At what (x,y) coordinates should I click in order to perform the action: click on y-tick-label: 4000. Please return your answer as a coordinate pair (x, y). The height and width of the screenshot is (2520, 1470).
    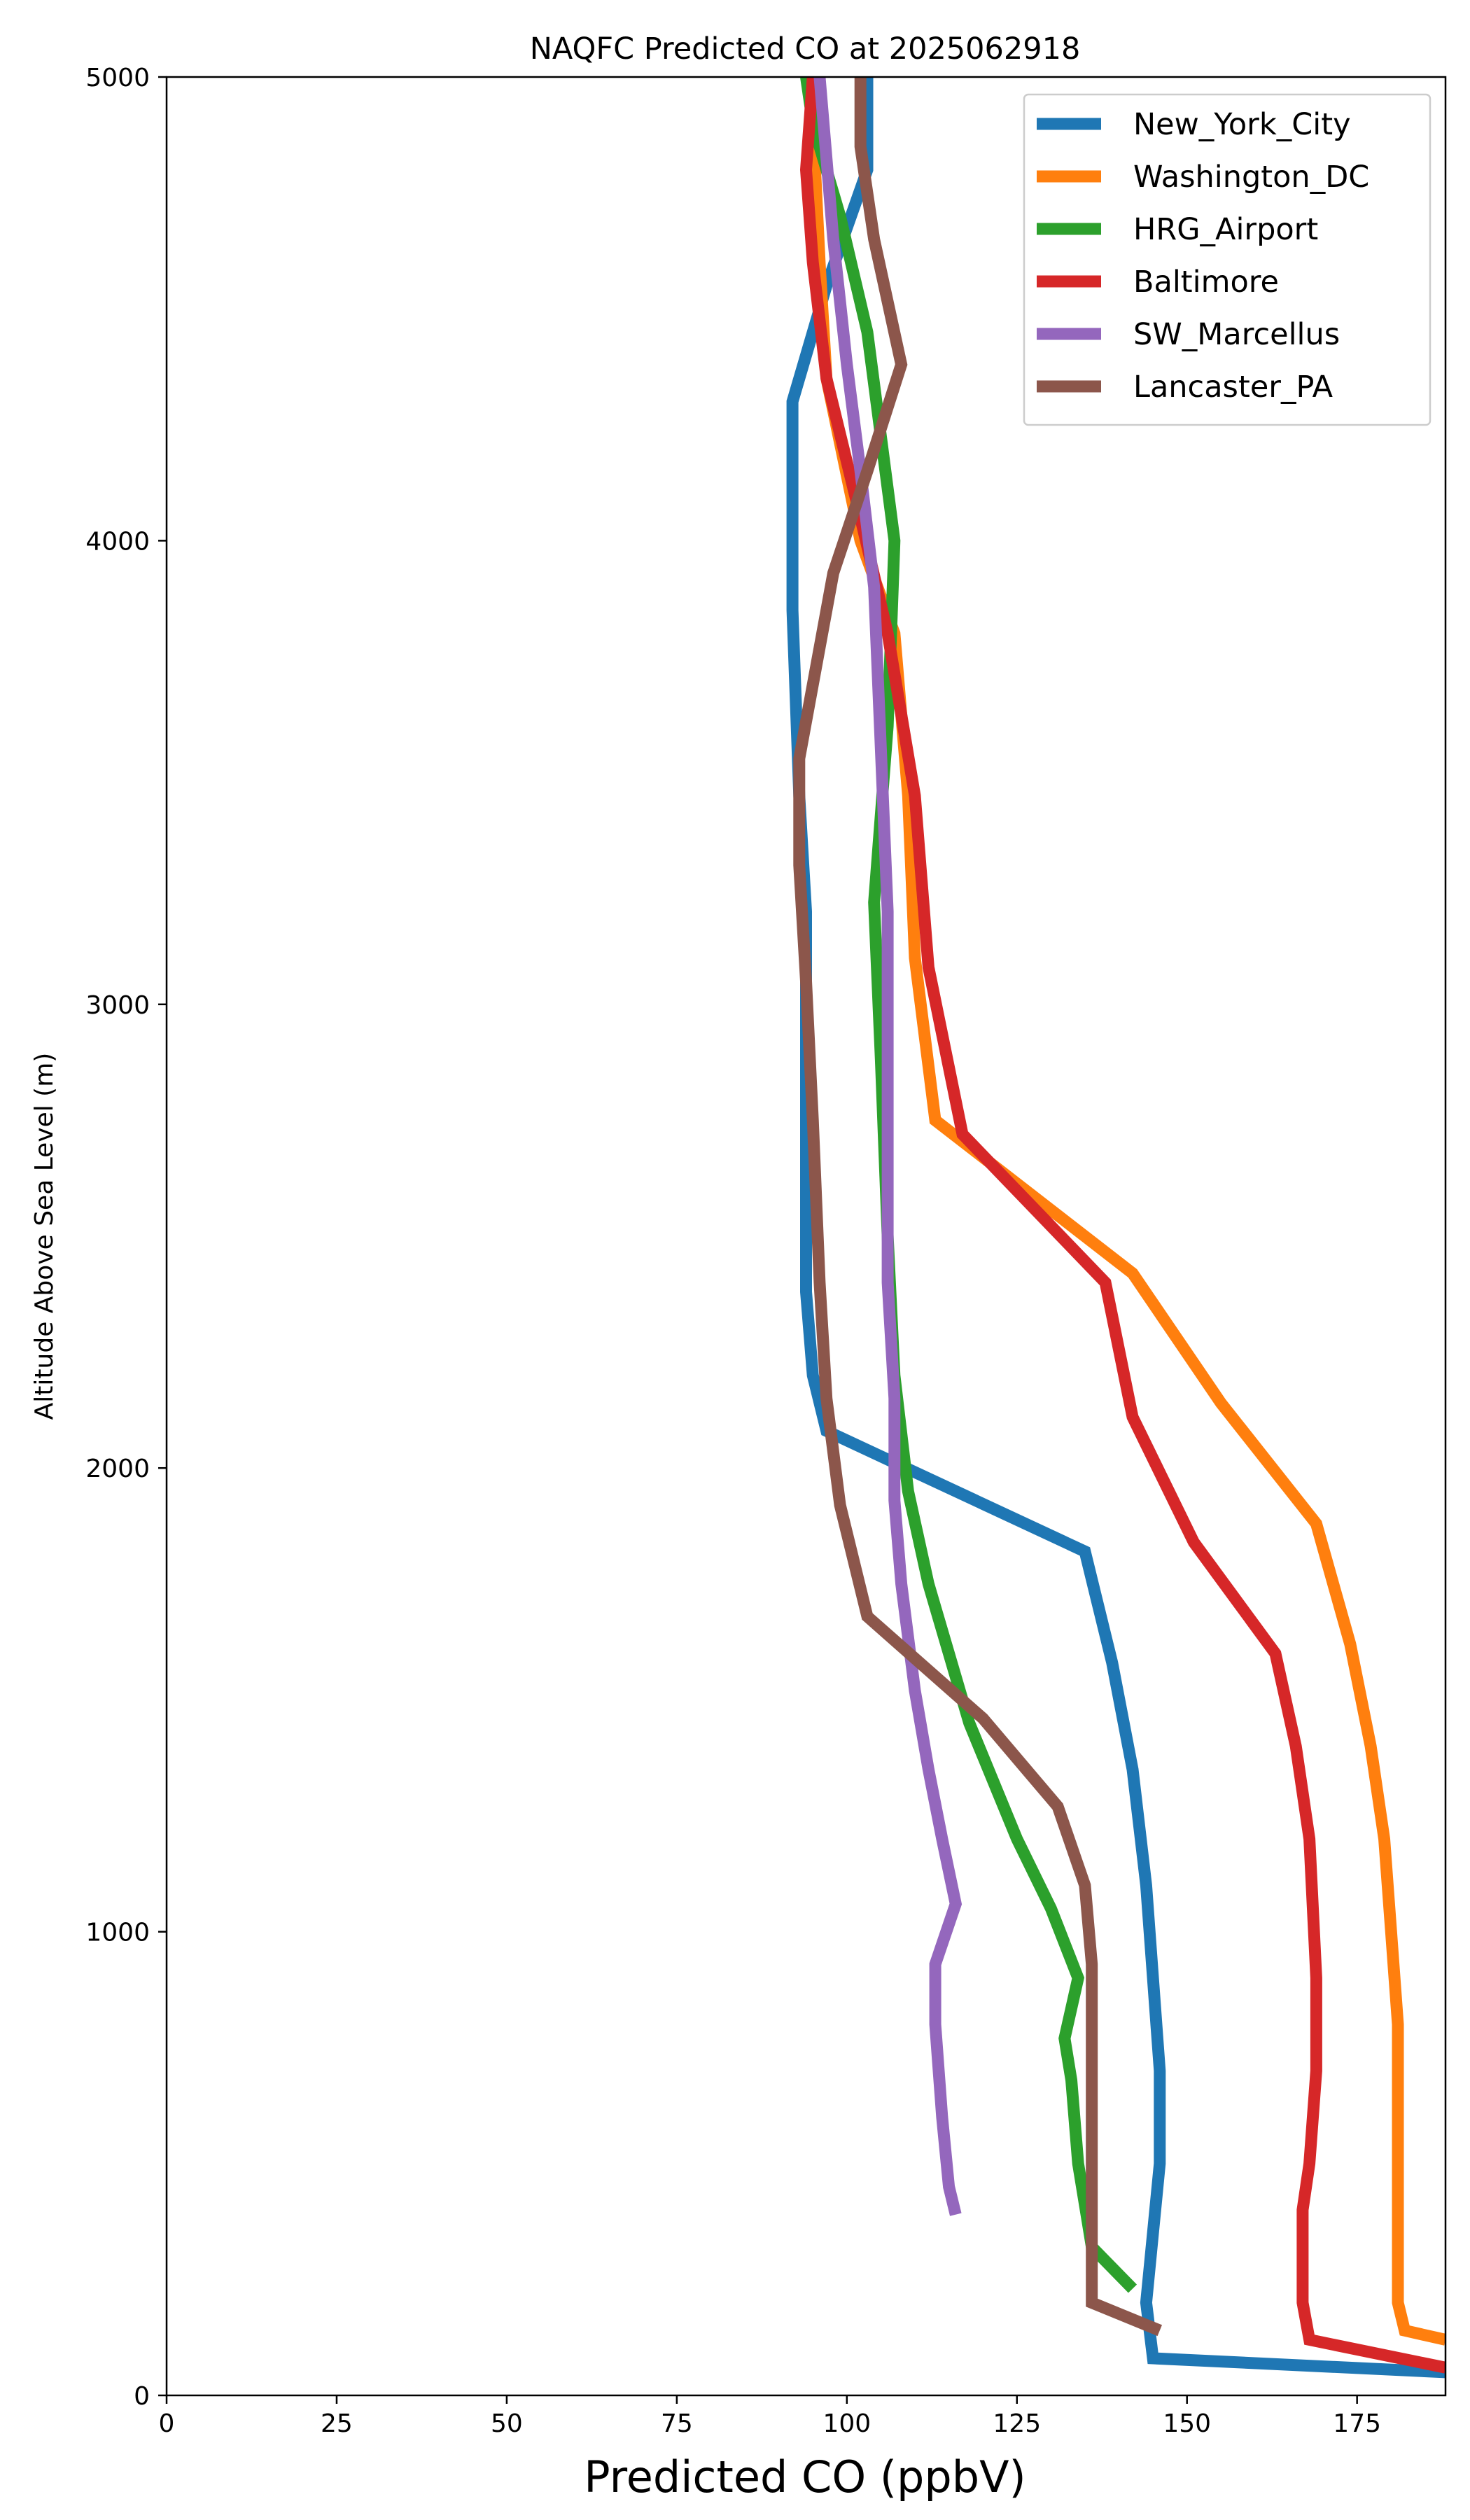
    Looking at the image, I should click on (117, 541).